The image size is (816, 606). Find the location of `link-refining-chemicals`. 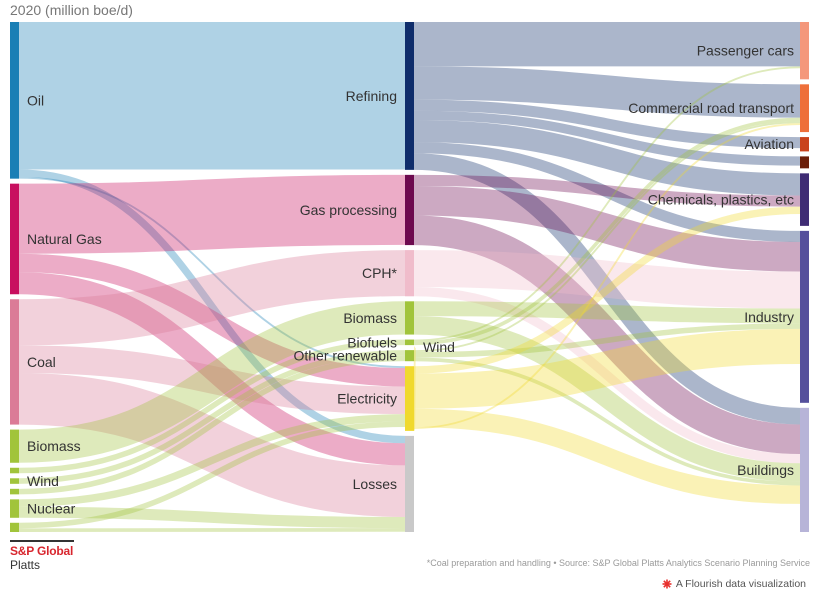

link-refining-chemicals is located at coordinates (607, 157).